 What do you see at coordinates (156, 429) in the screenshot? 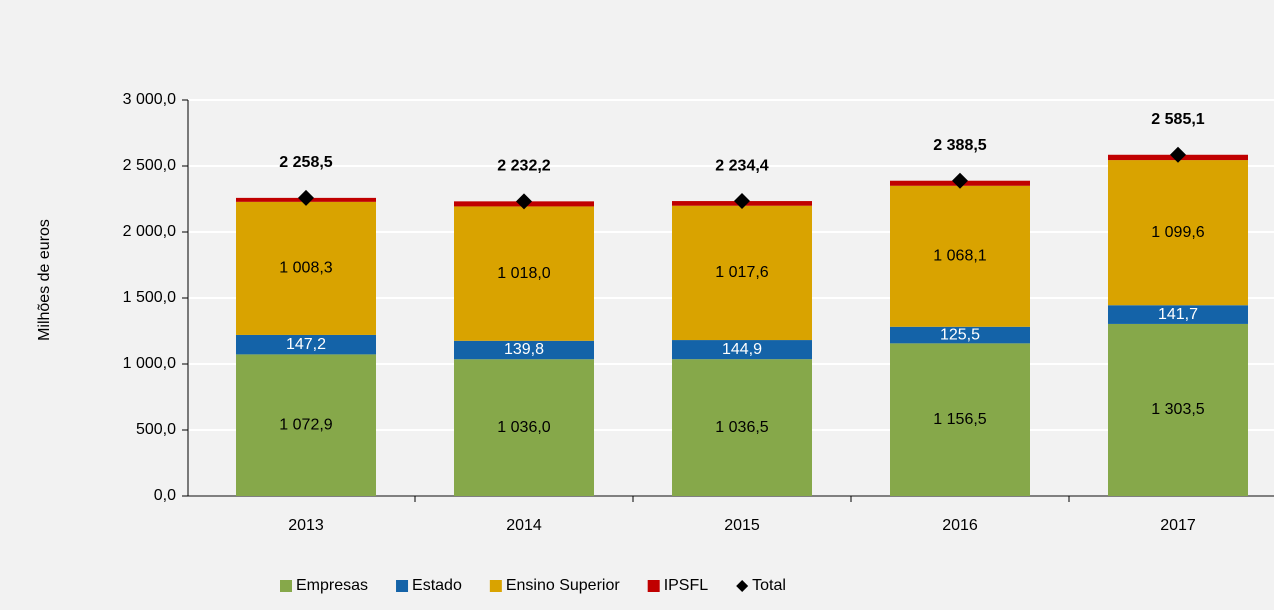
I see `y-tick-label: 500,0` at bounding box center [156, 429].